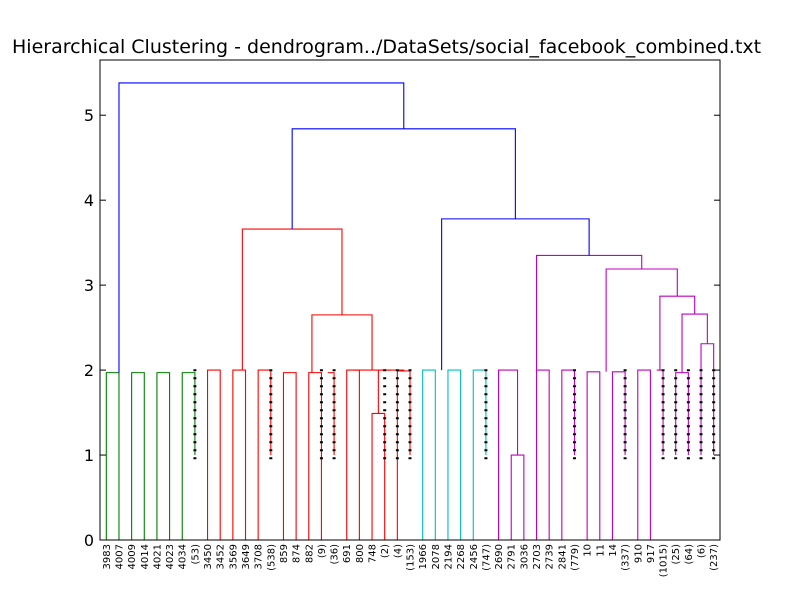 Image resolution: width=800 pixels, height=600 pixels. I want to click on leaf-label: 748, so click(373, 553).